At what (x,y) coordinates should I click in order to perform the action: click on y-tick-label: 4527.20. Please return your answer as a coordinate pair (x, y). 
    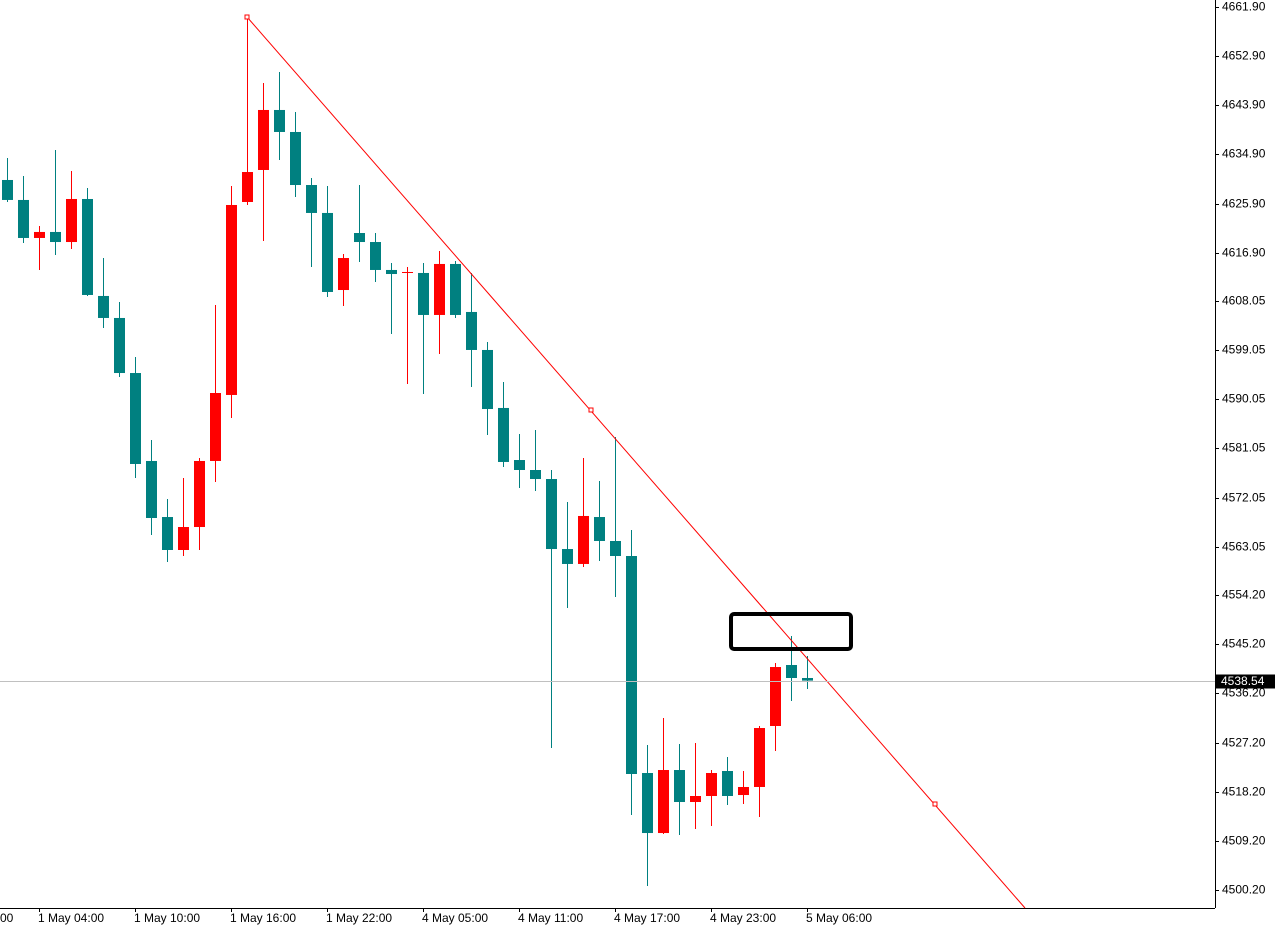
    Looking at the image, I should click on (1244, 743).